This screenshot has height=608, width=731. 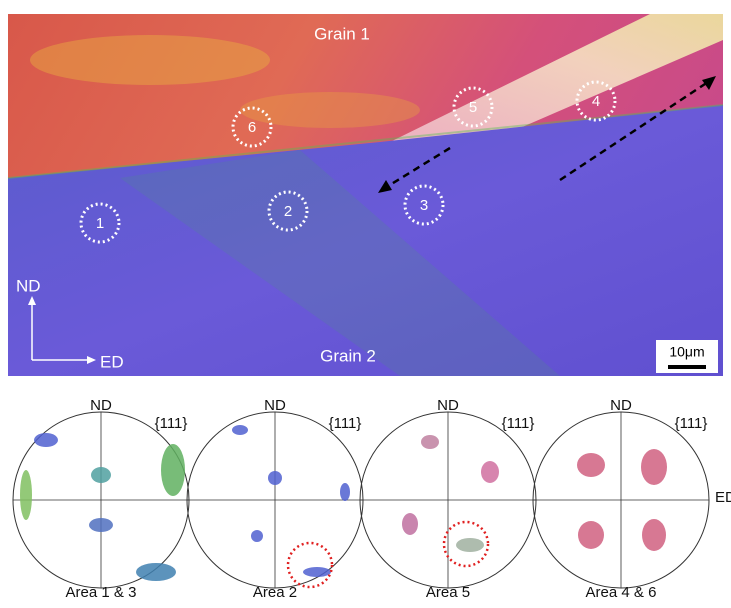 I want to click on area-number: 4, so click(x=596, y=101).